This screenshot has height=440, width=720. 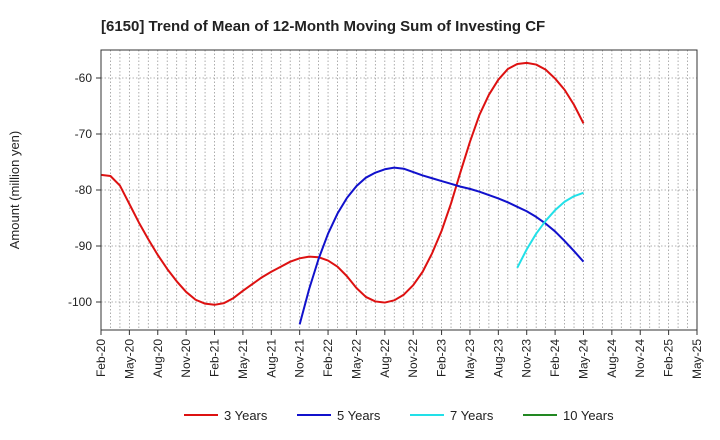 What do you see at coordinates (555, 358) in the screenshot?
I see `x-tick-label: Feb-24` at bounding box center [555, 358].